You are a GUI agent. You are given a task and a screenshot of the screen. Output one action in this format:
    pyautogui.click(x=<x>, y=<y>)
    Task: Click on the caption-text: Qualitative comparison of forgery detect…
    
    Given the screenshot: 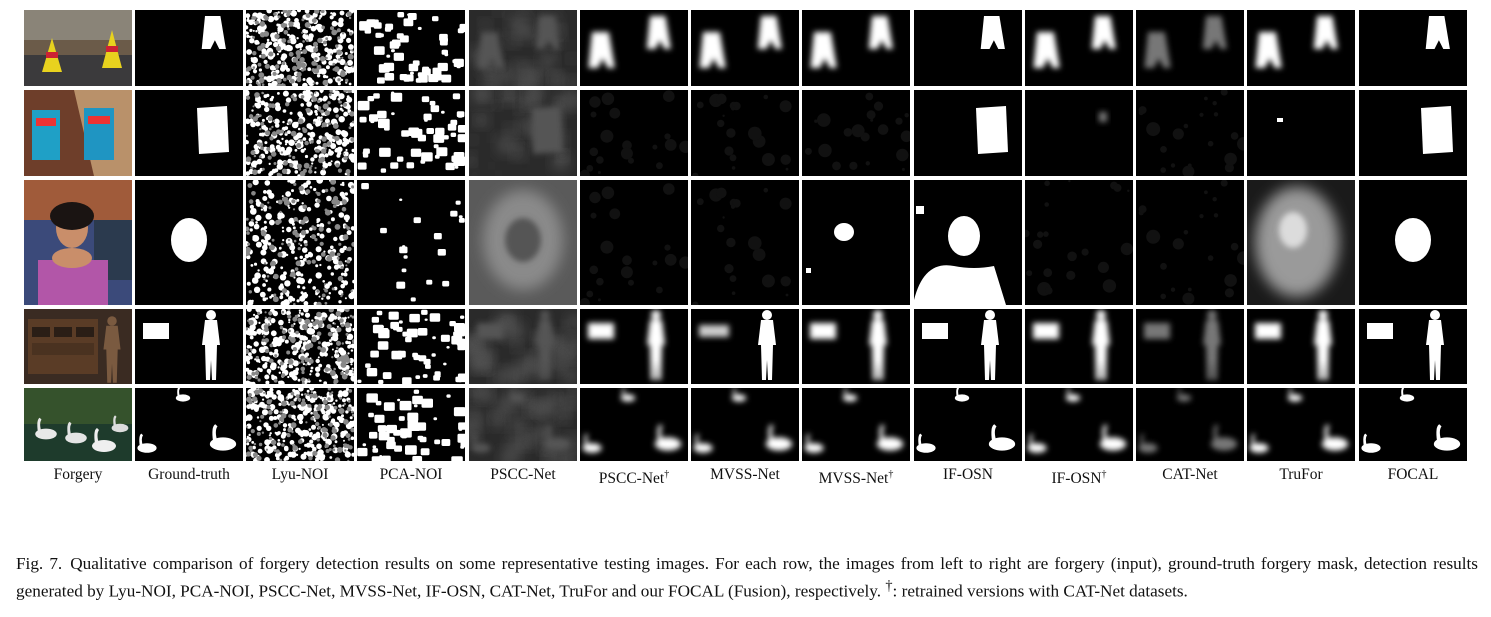 What is the action you would take?
    pyautogui.click(x=747, y=577)
    